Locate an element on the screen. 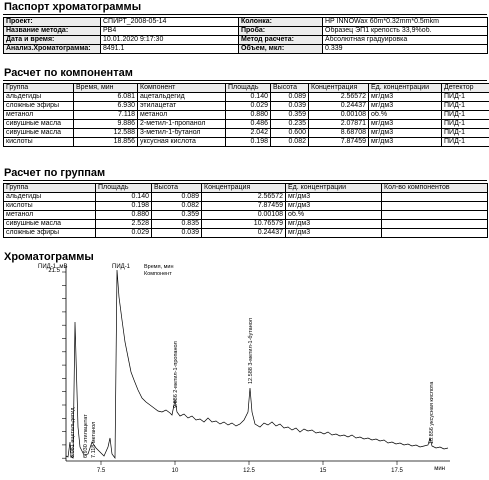 The height and width of the screenshot is (480, 489). table-cell: 10.76579 is located at coordinates (243, 224).